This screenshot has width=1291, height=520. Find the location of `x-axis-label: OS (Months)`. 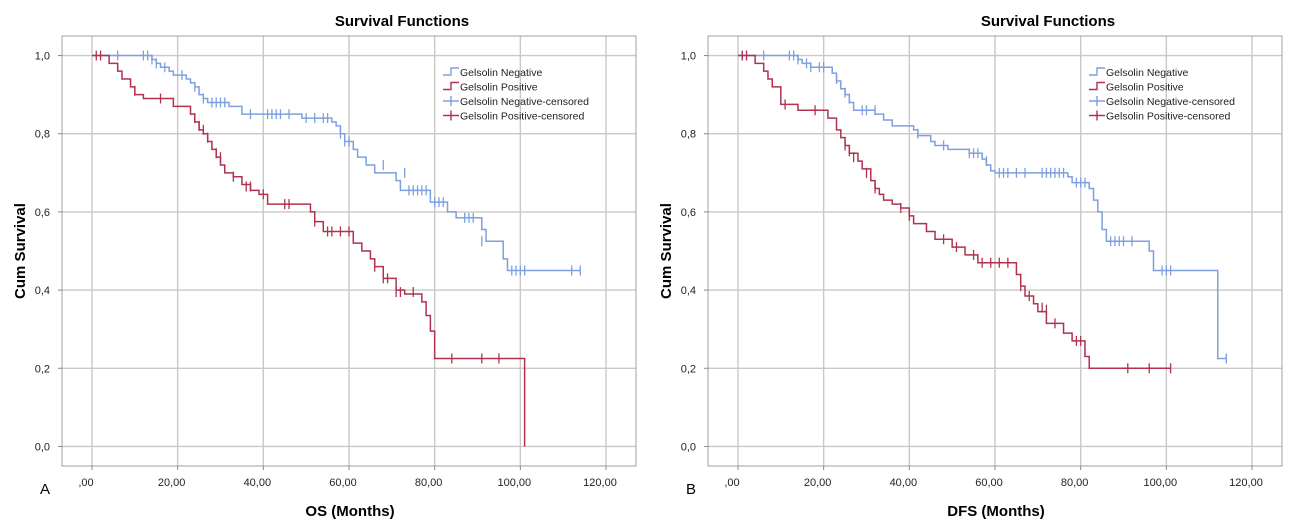

x-axis-label: OS (Months) is located at coordinates (349, 511).